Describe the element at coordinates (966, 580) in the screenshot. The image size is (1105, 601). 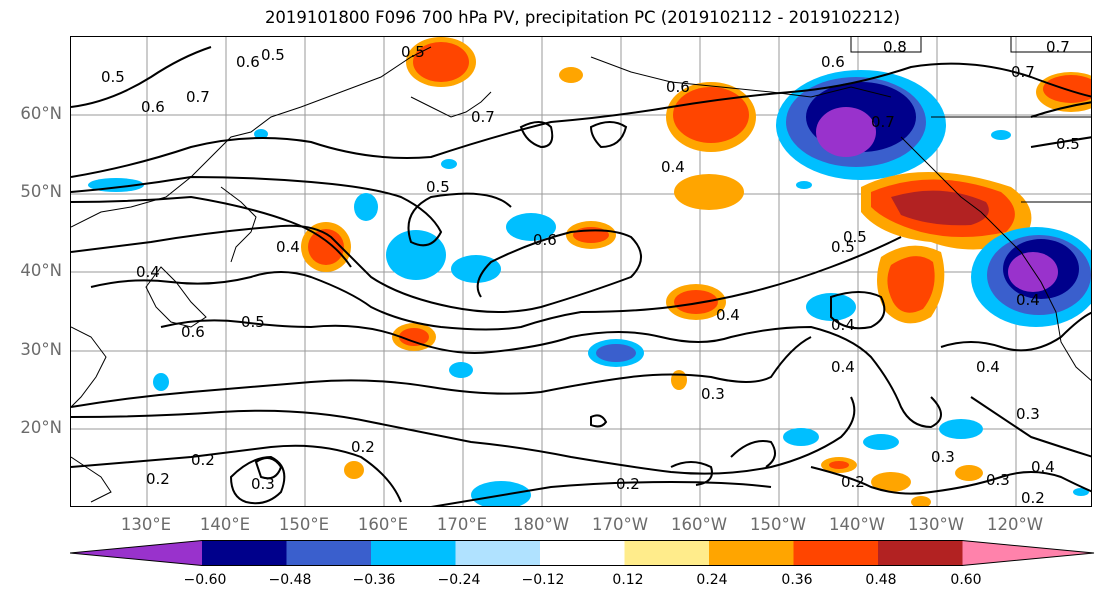
I see `colorbar-tick-label: 0.60` at that location.